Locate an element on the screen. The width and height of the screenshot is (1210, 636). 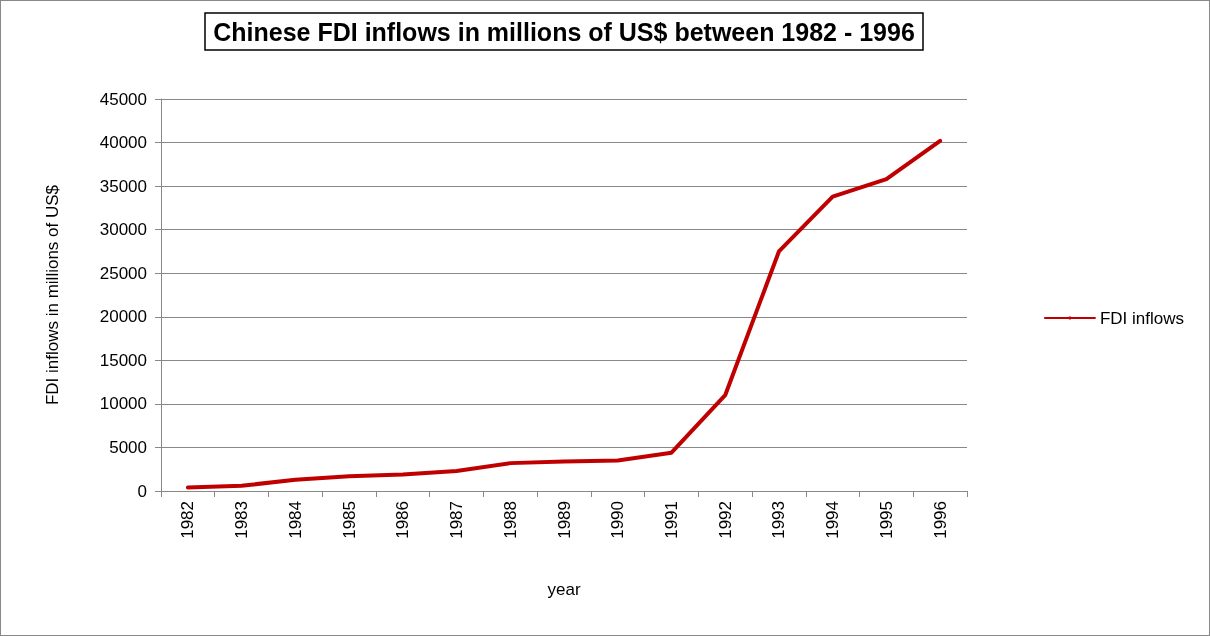
x-tick-label: 1992 is located at coordinates (725, 520).